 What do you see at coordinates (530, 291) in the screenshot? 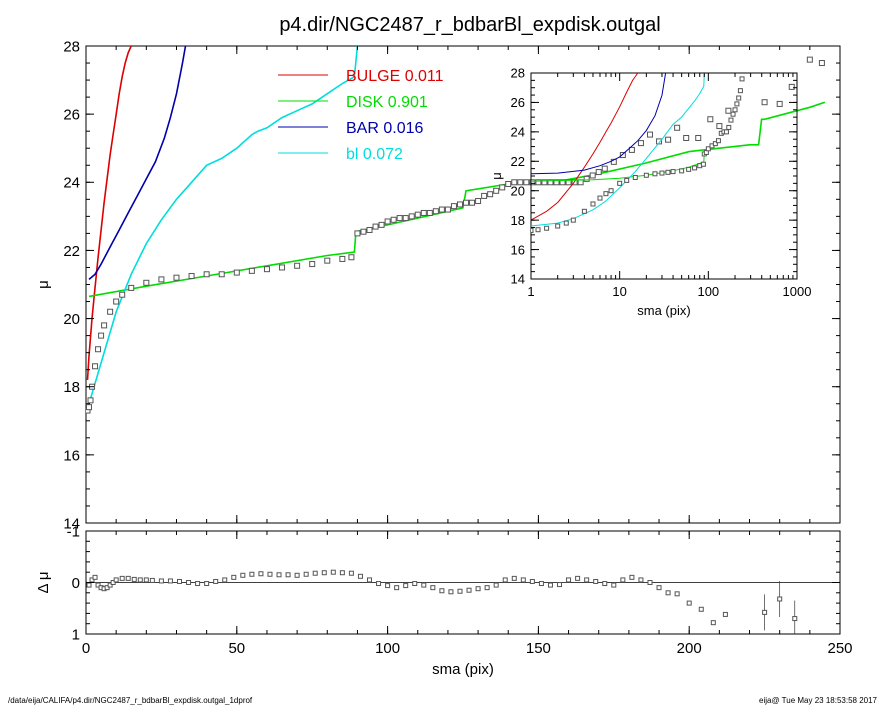
I see `inset-g-xtick-label: 1` at bounding box center [530, 291].